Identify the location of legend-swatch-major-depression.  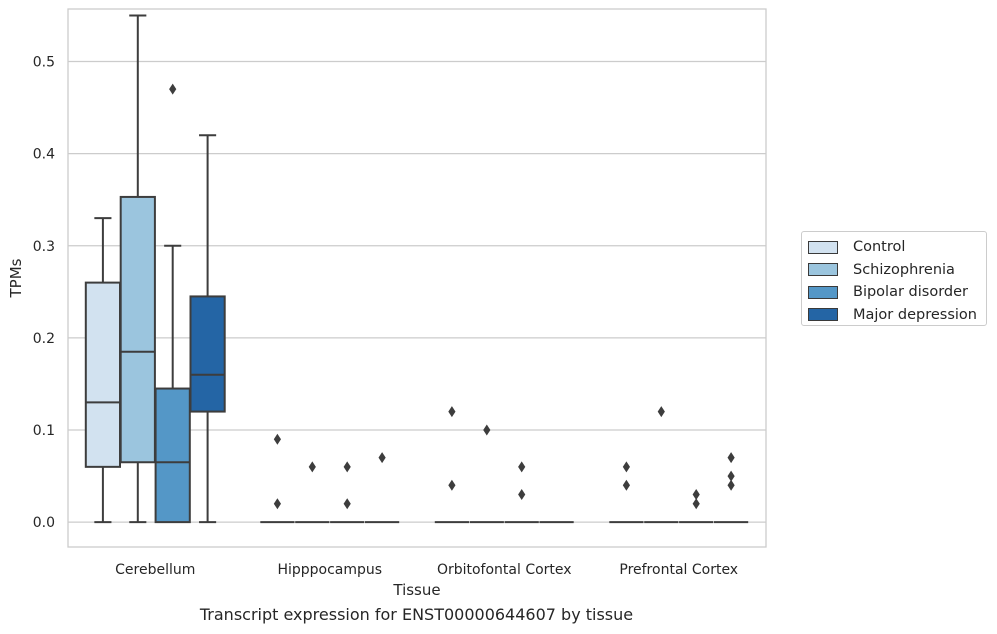
(823, 315).